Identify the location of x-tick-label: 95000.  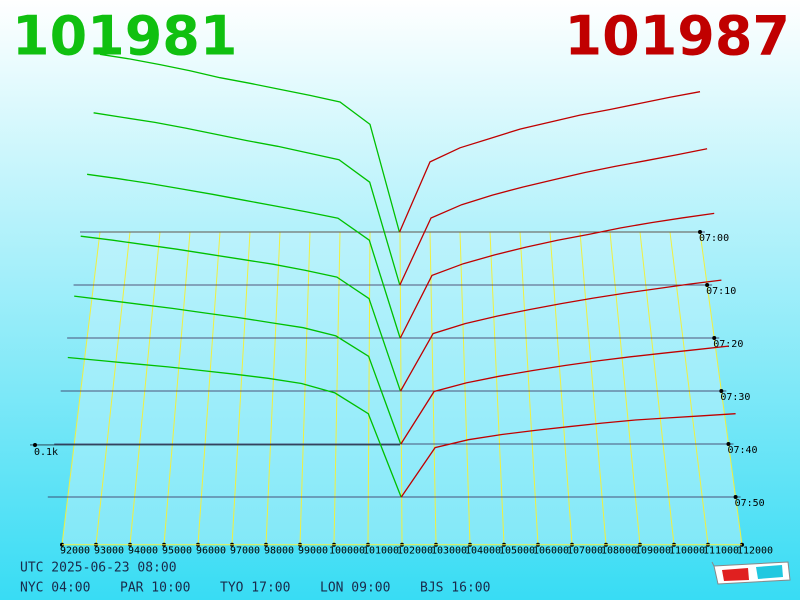
(177, 551).